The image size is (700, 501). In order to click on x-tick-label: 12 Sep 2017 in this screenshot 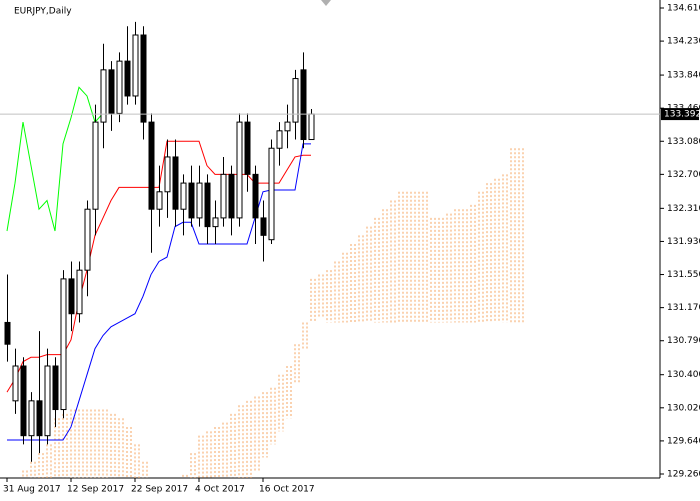, I will do `click(95, 490)`.